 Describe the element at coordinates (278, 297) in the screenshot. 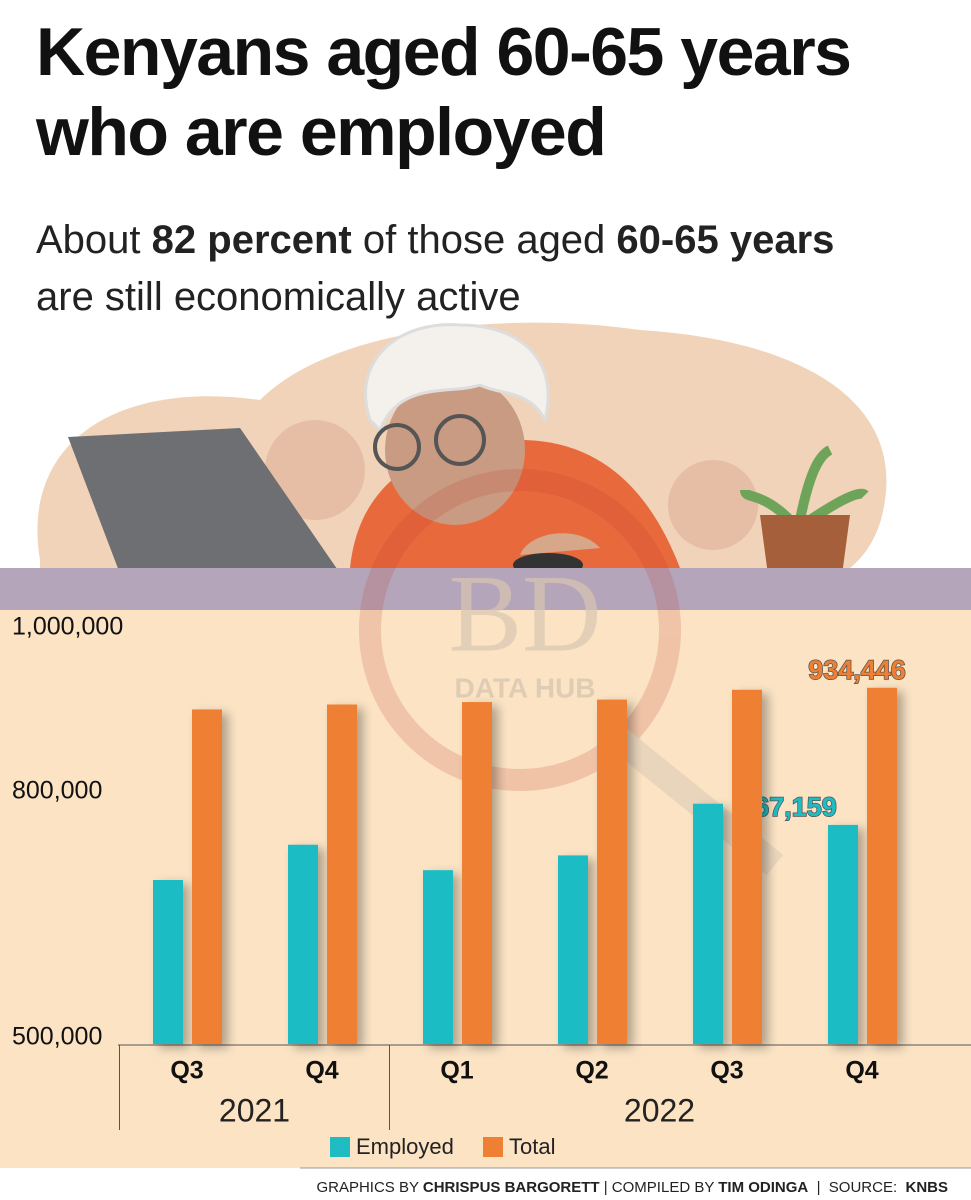

I see `subtitle-part: are still economically active` at that location.